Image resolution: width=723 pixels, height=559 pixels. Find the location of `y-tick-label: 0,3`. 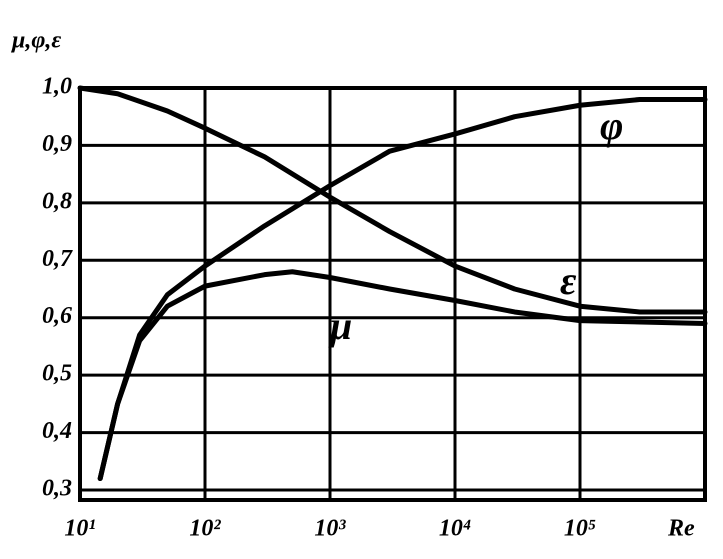

y-tick-label: 0,3 is located at coordinates (57, 489).